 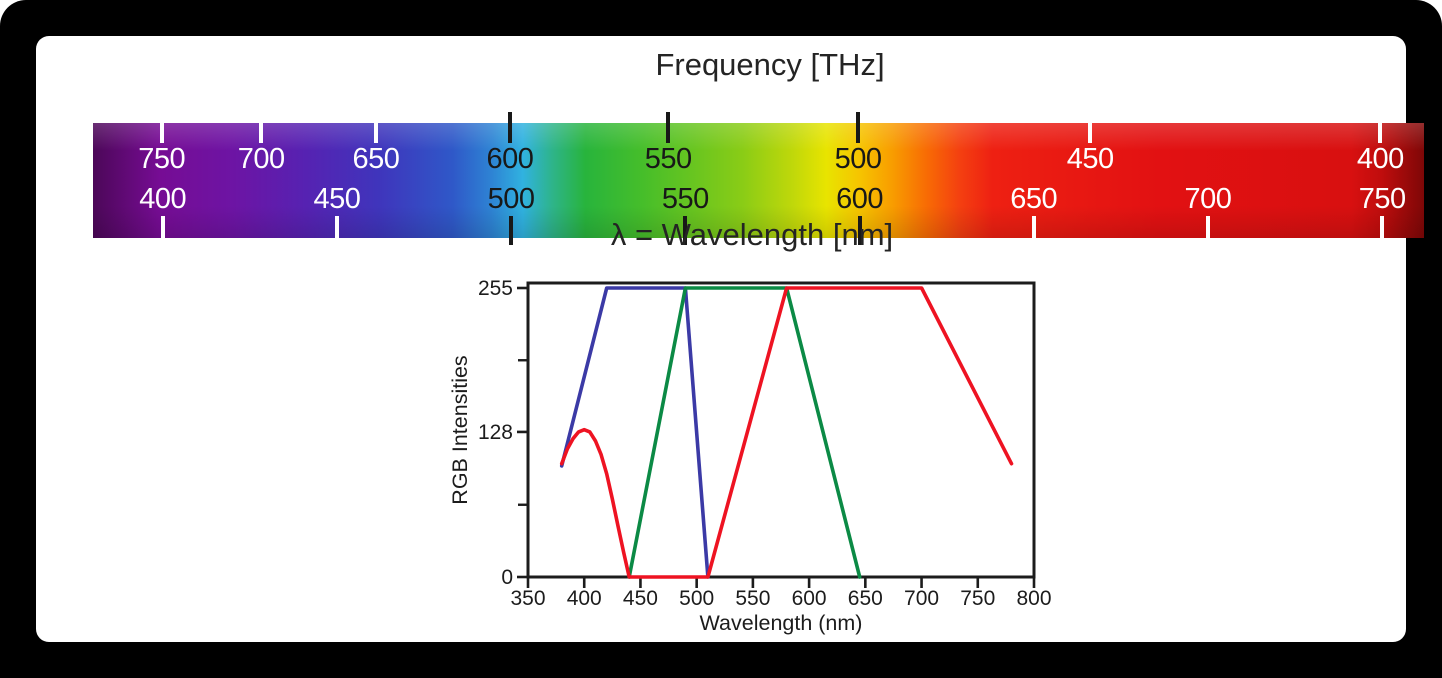 I want to click on wavelength-label-650: 650, so click(x=1034, y=199).